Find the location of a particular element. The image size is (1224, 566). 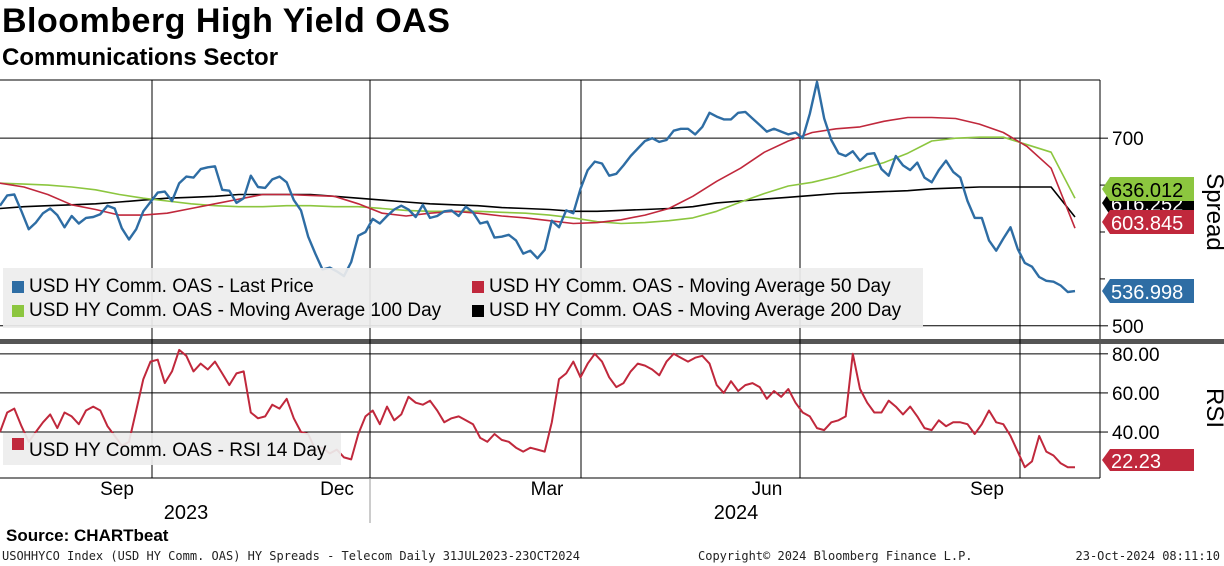

rsi-y-tick-label-0: 40.00 is located at coordinates (1136, 433).